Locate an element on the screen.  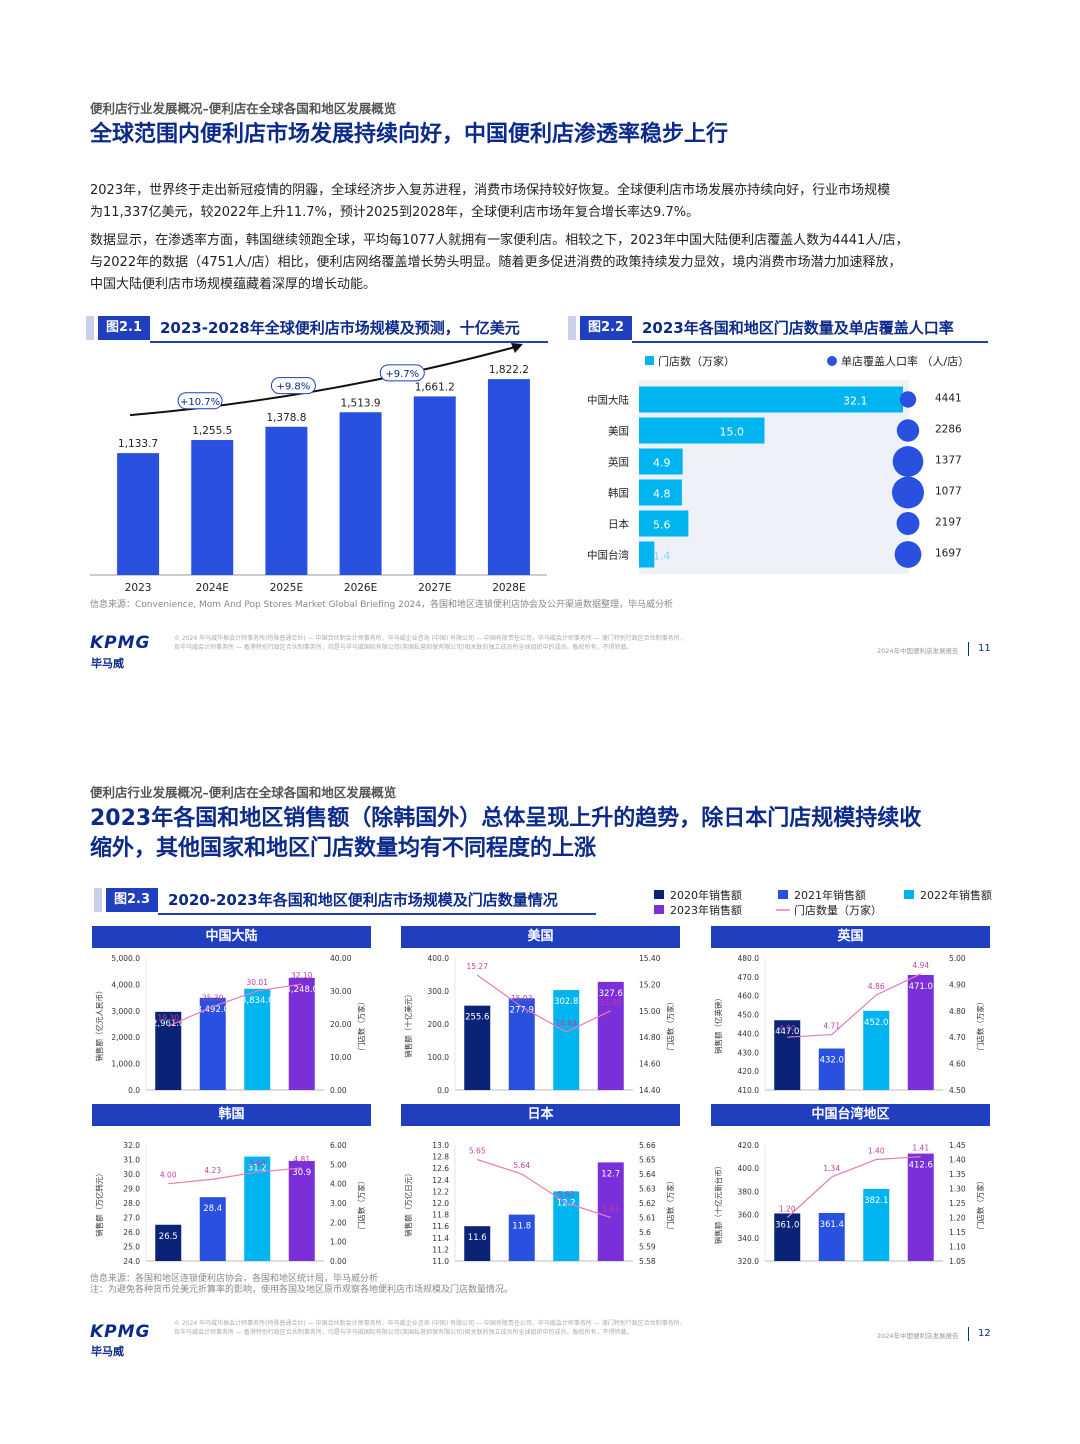
panel-ytick-0-3: 3,000.0 is located at coordinates (125, 1011).